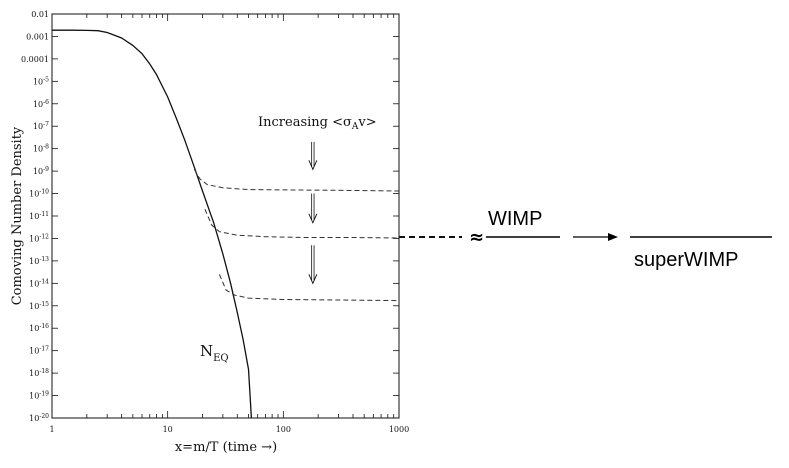 The image size is (789, 468). I want to click on y-tick-label: 10⁻⁵, so click(41, 81).